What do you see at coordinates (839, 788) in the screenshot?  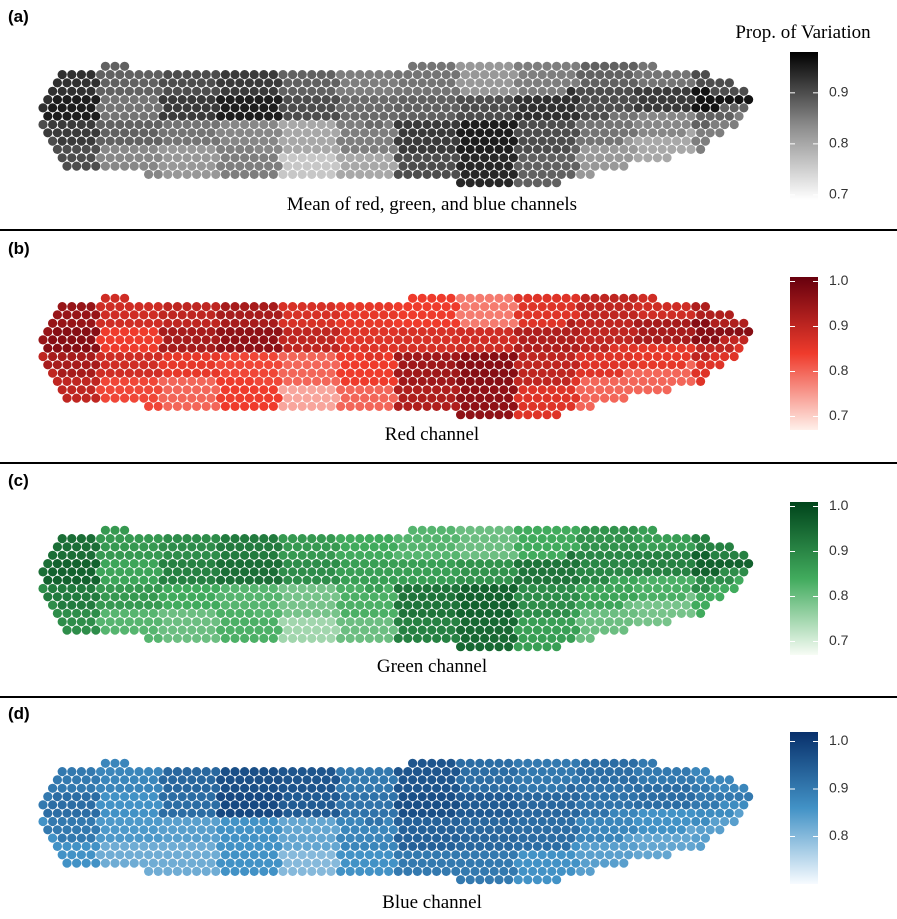 I see `colorbar-tick-label: 0.9` at bounding box center [839, 788].